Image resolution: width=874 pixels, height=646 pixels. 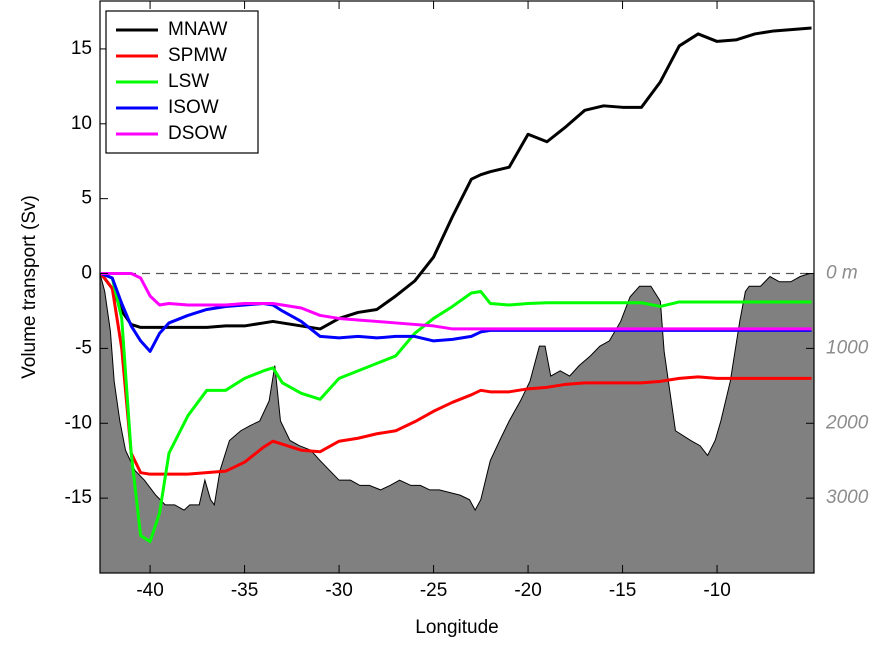 I want to click on y2-tick-label: 0 m, so click(x=842, y=273).